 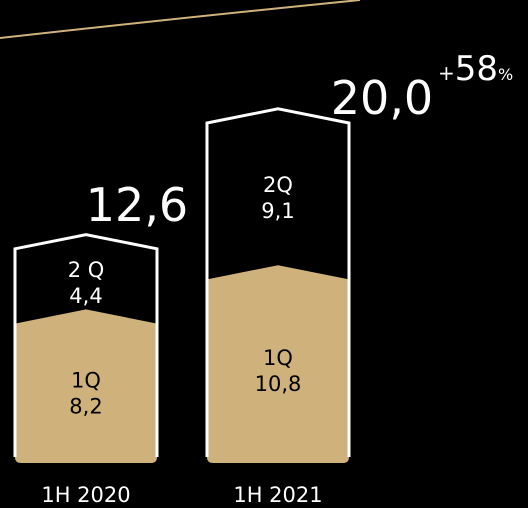 I want to click on segment-tag-1h-2020-2q: 2 Q, so click(x=86, y=270).